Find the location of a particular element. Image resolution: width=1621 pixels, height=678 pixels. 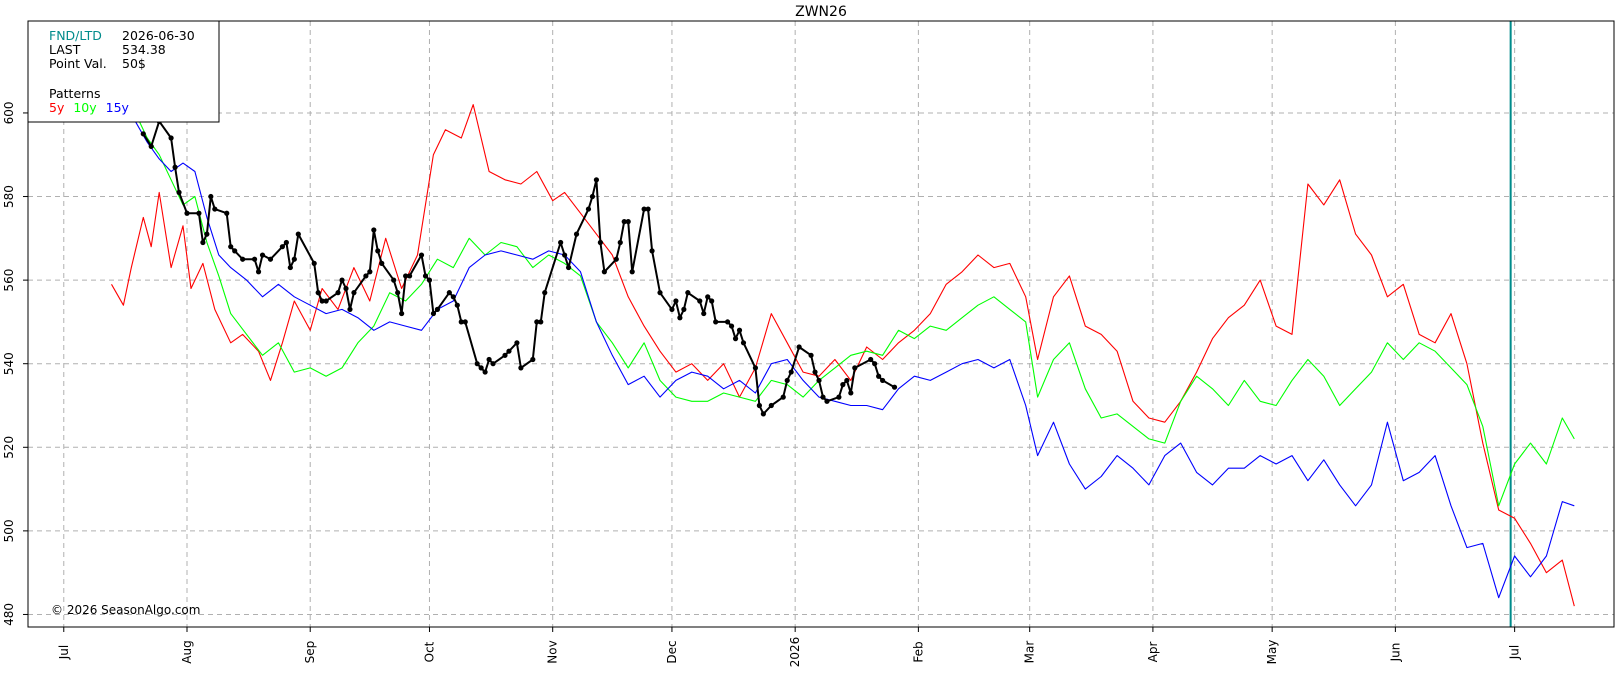

fnd-value: 2026-06-30 is located at coordinates (158, 35).